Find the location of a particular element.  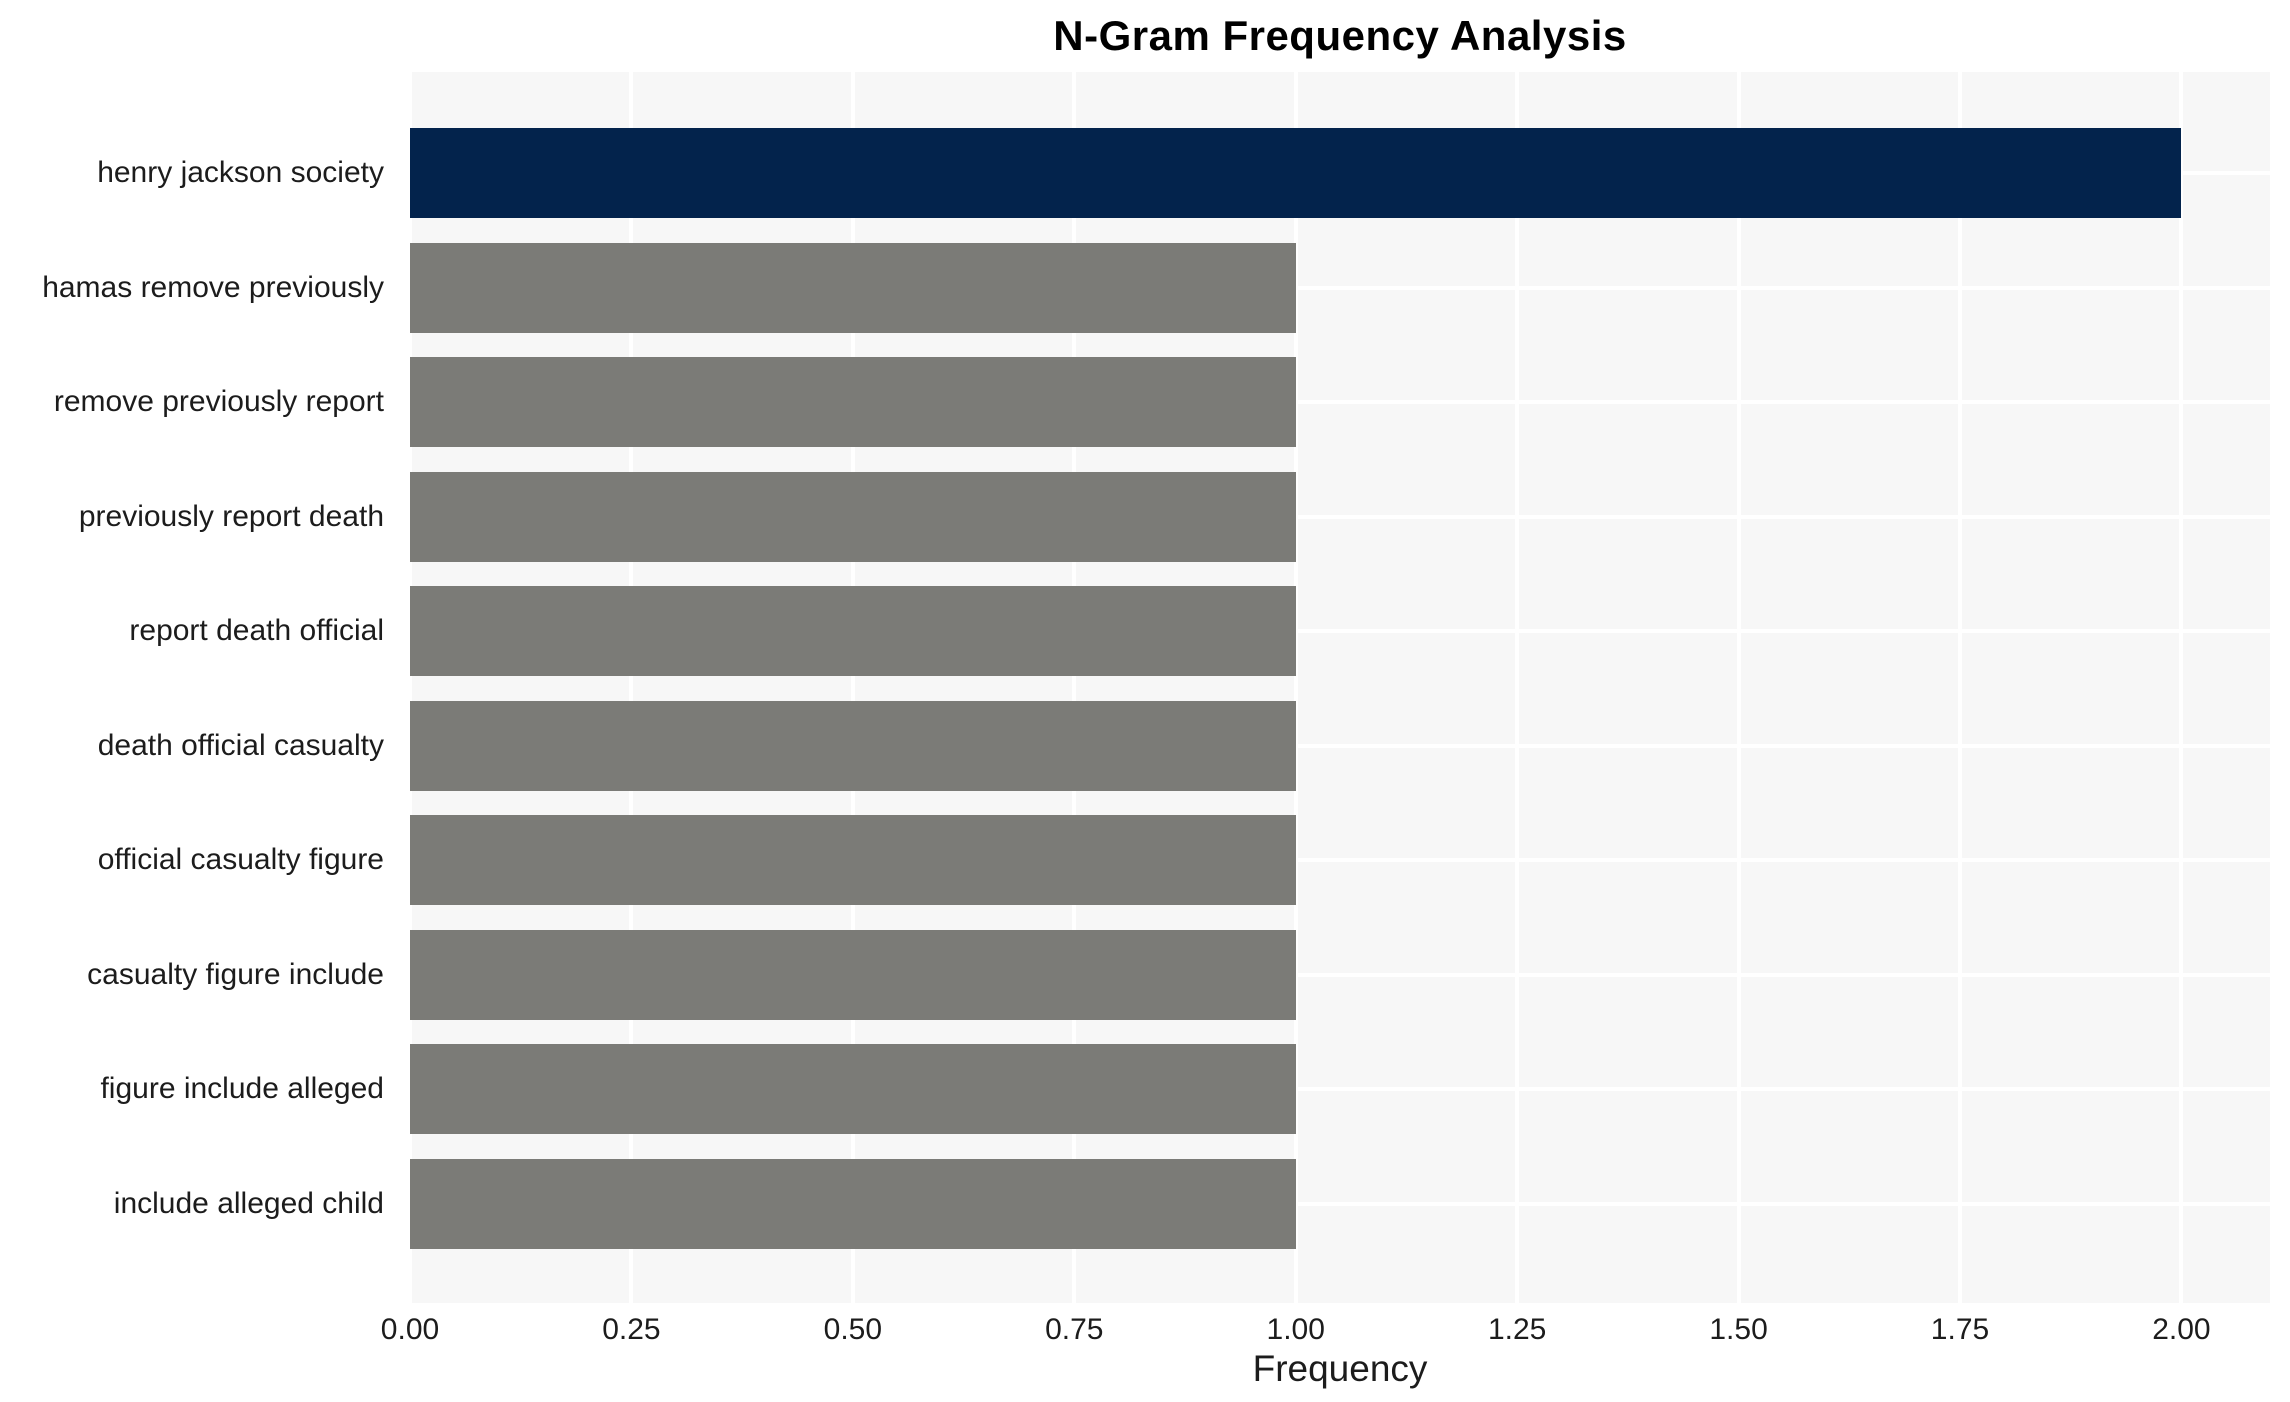

bar-report-death-official is located at coordinates (853, 631).